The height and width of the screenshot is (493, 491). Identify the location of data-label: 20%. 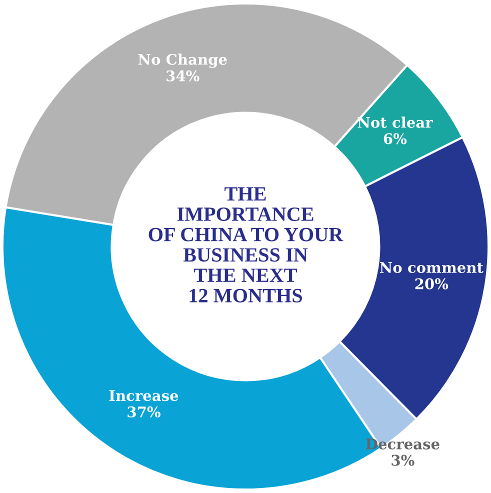
(431, 284).